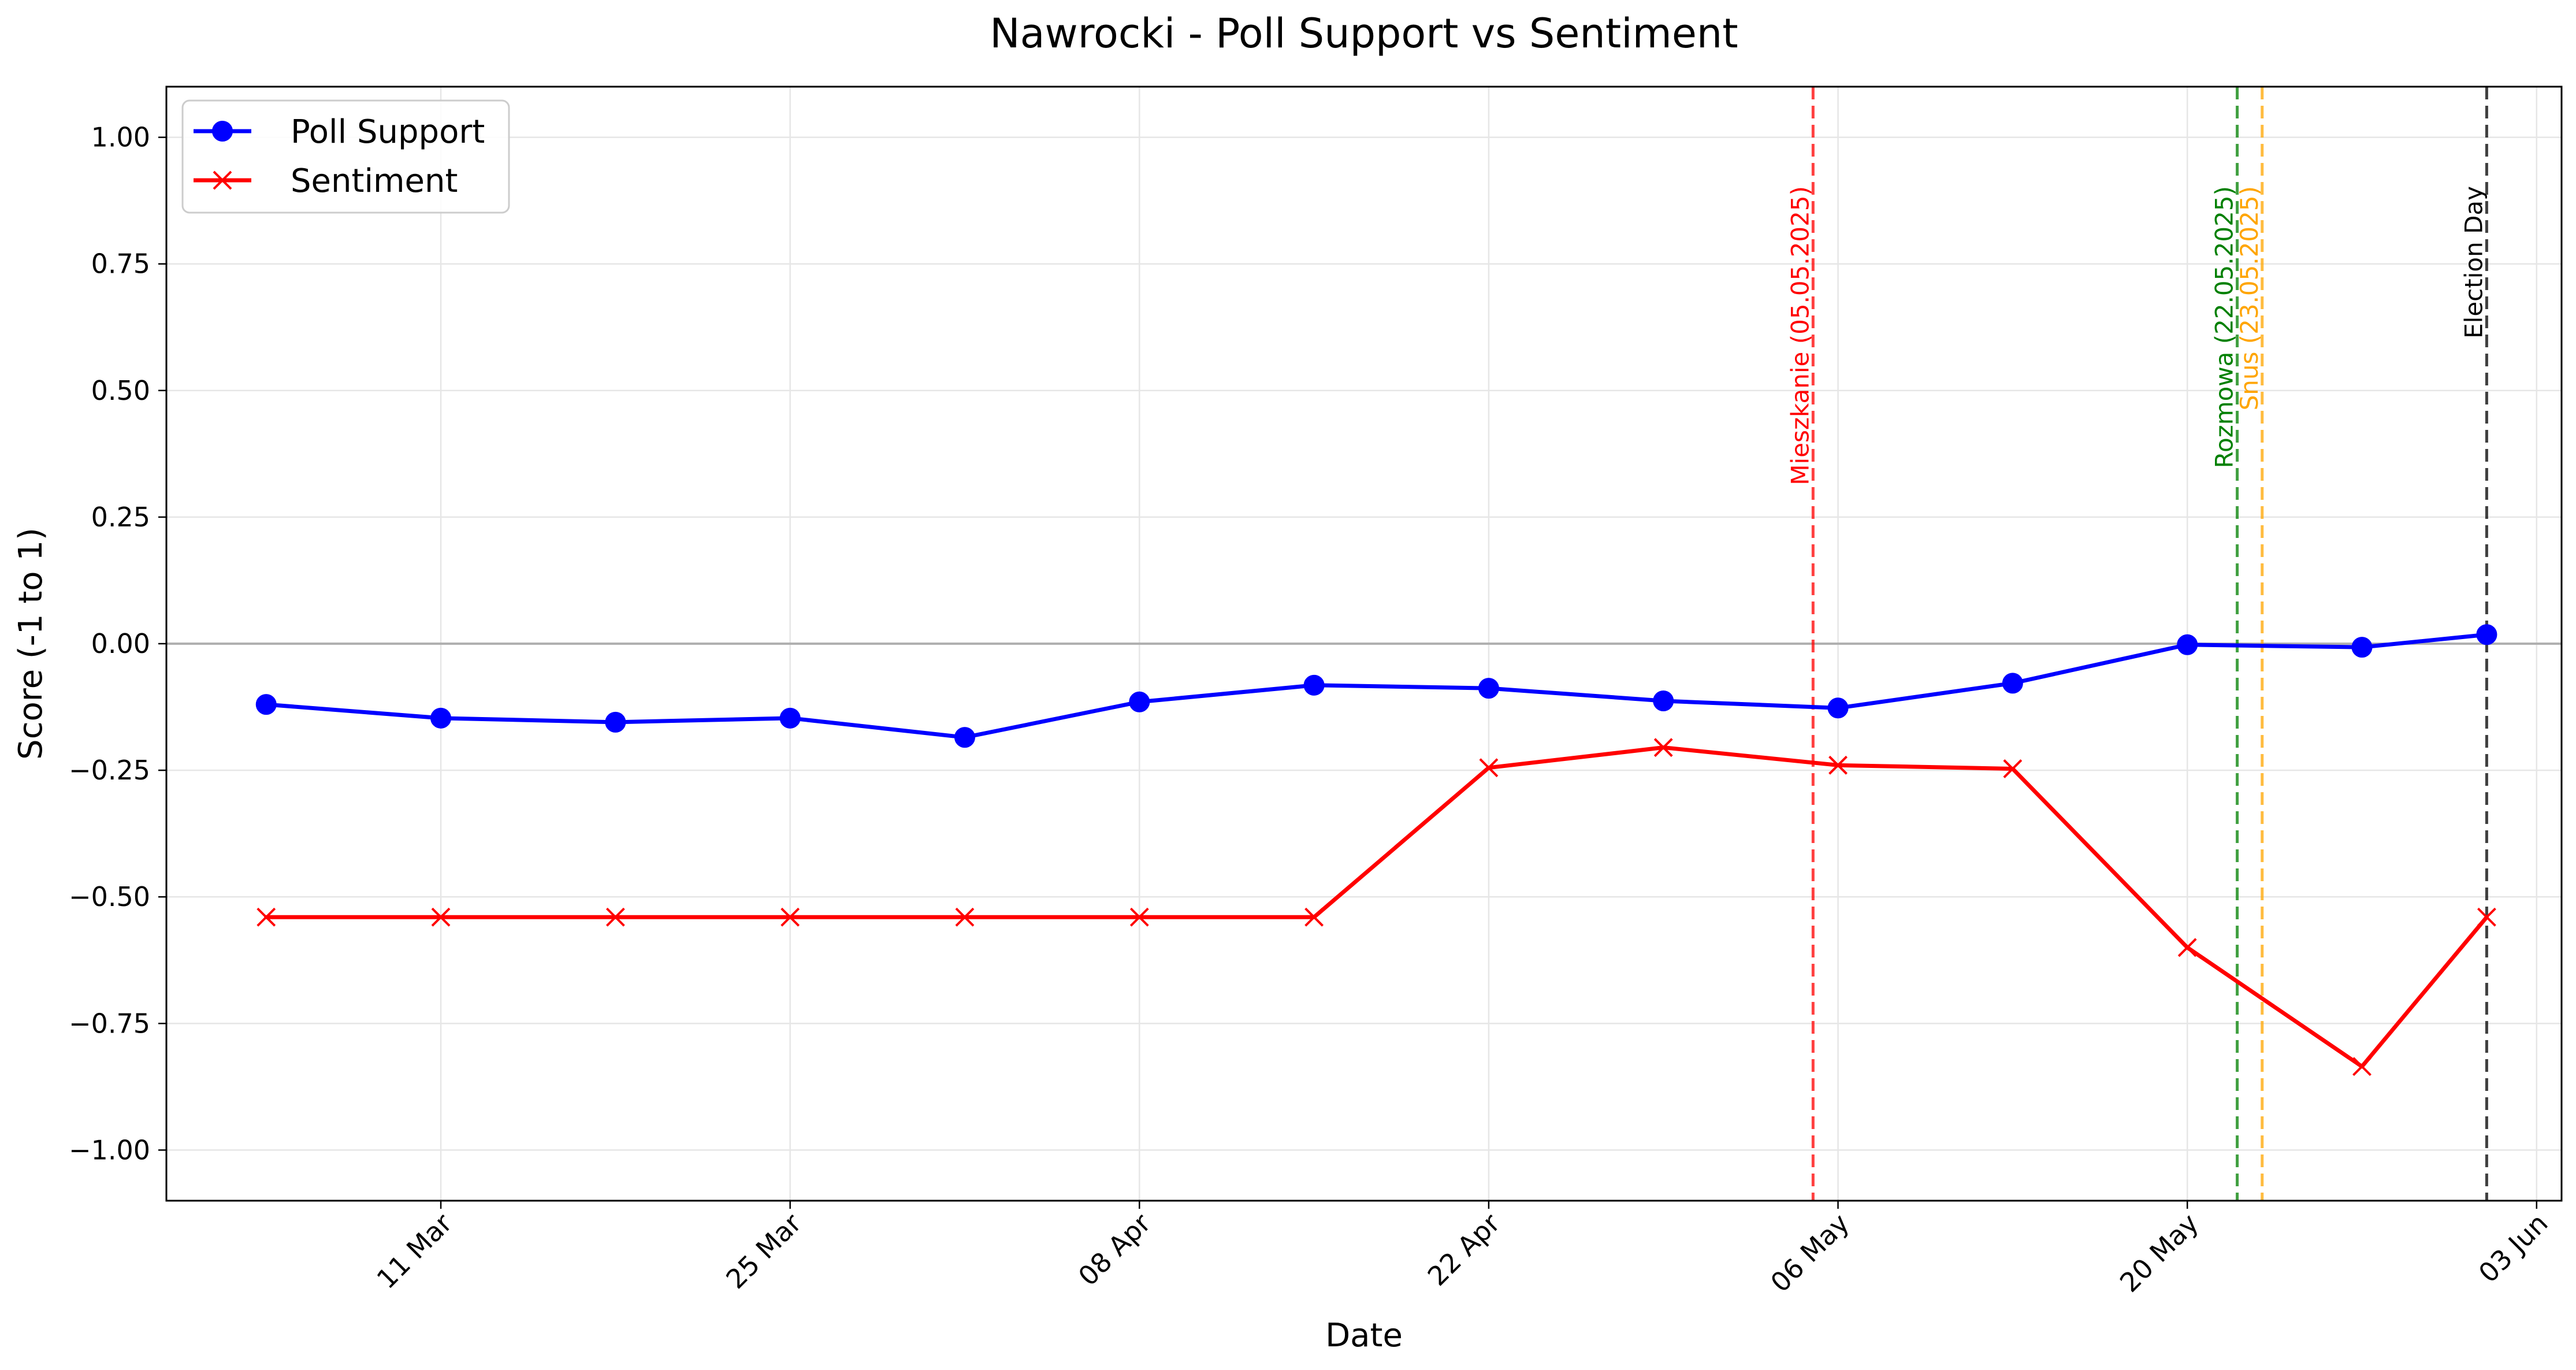 This screenshot has height=1370, width=2576. Describe the element at coordinates (109, 1024) in the screenshot. I see `y-tick-label: −0.75` at that location.